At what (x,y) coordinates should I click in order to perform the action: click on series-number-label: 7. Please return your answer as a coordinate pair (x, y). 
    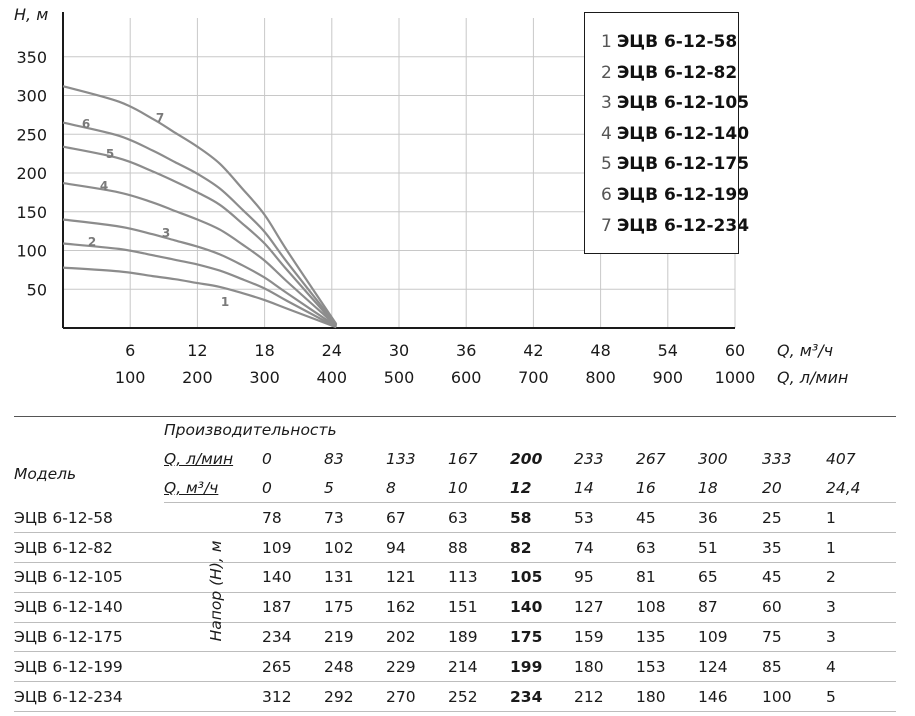
    Looking at the image, I should click on (160, 118).